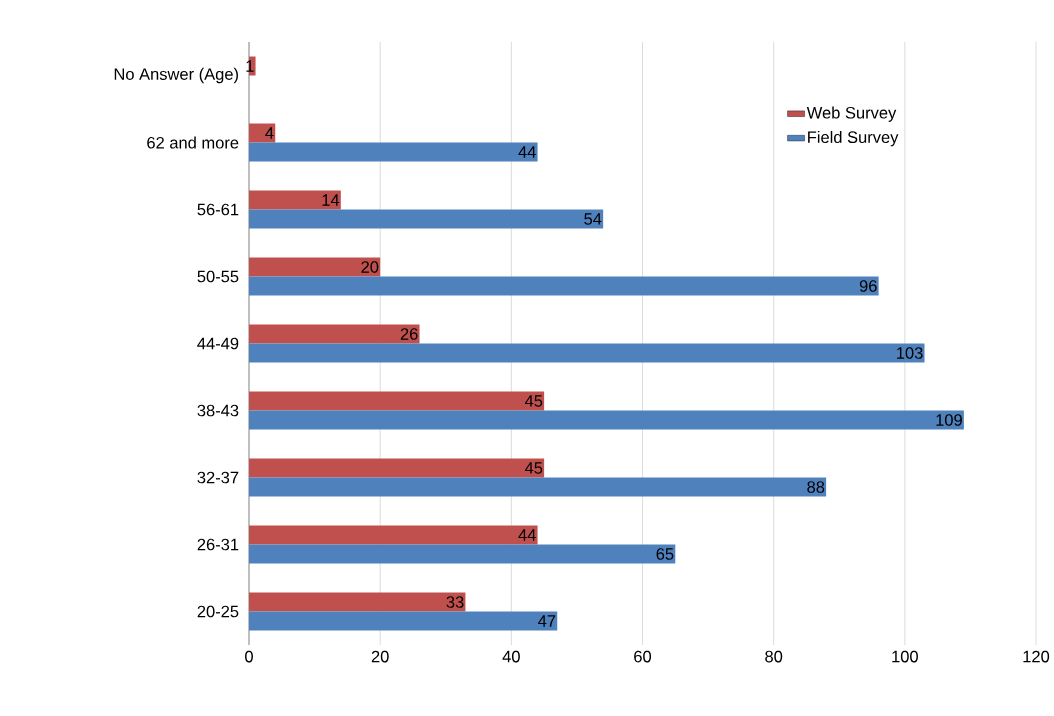 The image size is (1054, 716). I want to click on x-tick-label: 40, so click(511, 656).